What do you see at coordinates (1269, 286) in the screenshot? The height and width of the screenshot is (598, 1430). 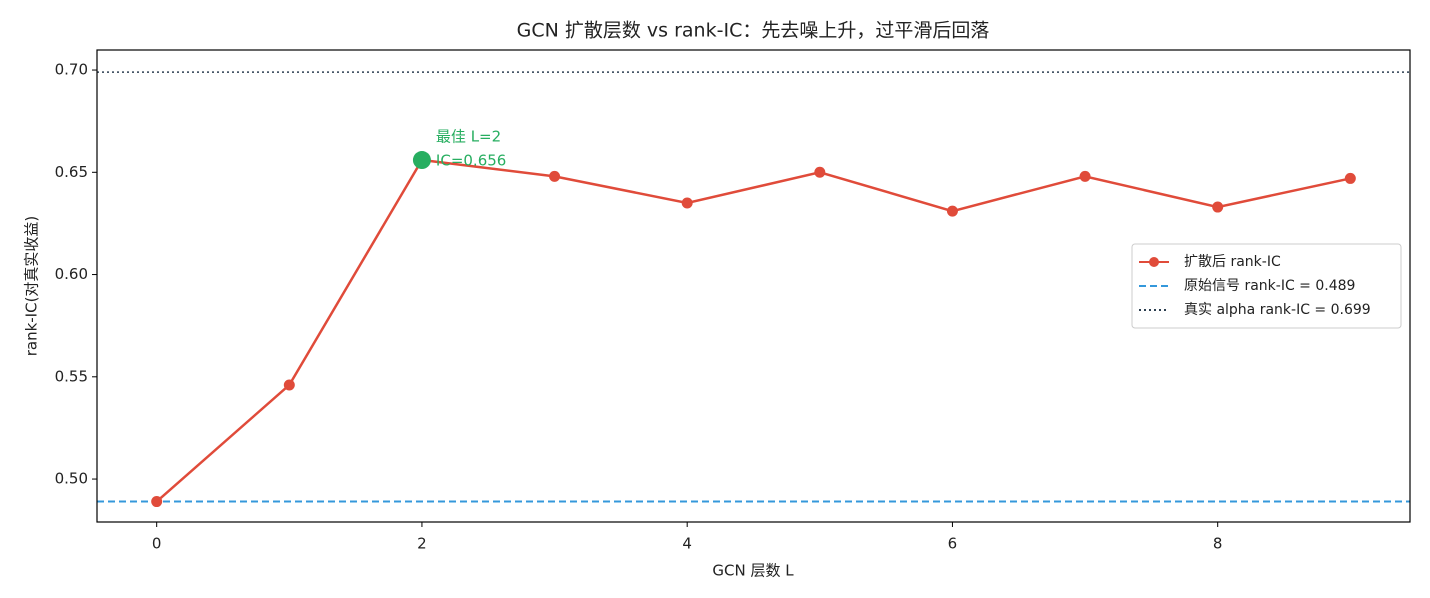 I see `legend-label: 原始信号 rank-IC = 0.489` at bounding box center [1269, 286].